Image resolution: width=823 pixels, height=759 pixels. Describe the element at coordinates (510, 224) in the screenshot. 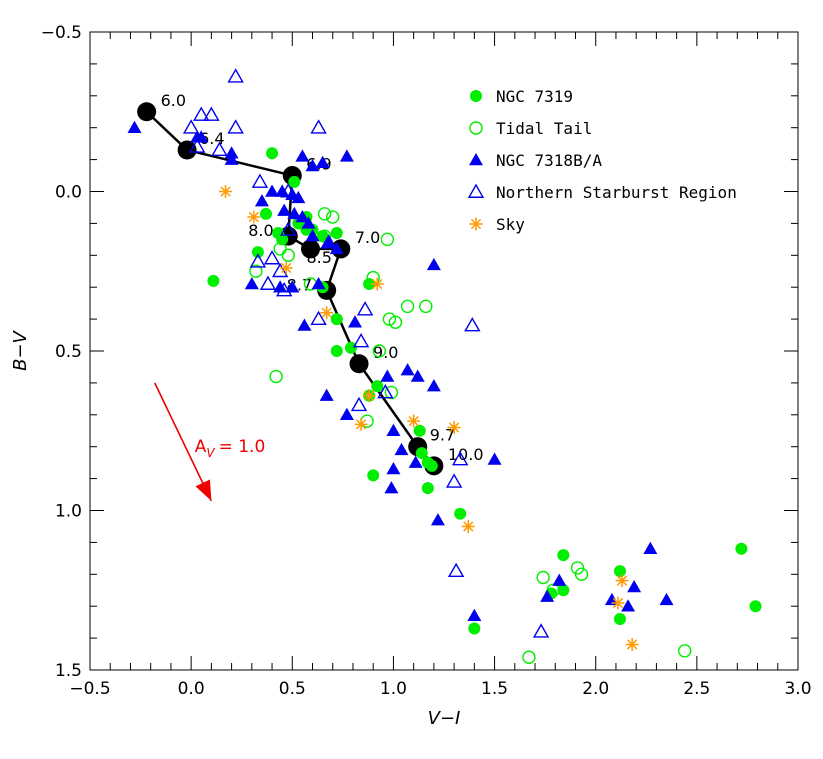

I see `legend-label-sky: Sky` at that location.